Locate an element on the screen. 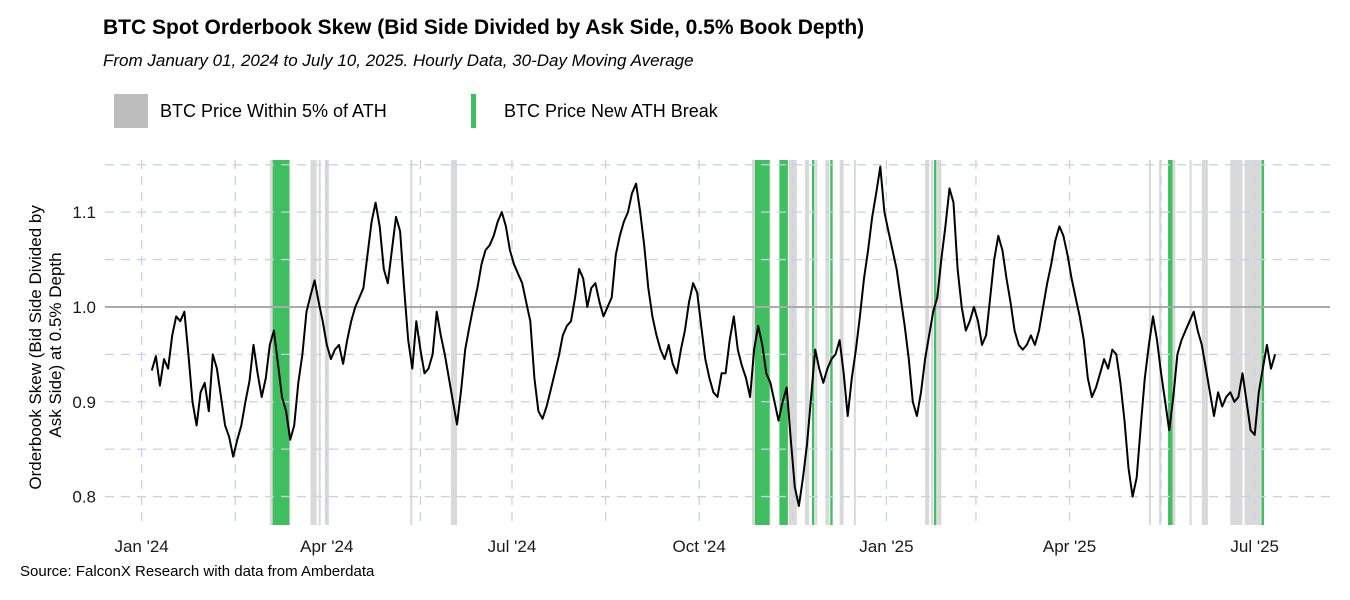 This screenshot has height=600, width=1350. legend-swatch-grey is located at coordinates (131, 111).